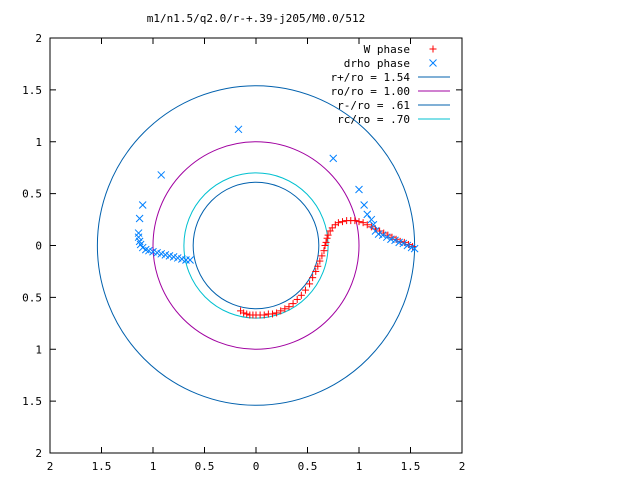  Describe the element at coordinates (370, 91) in the screenshot. I see `legend-label: ro/ro = 1.00` at that location.